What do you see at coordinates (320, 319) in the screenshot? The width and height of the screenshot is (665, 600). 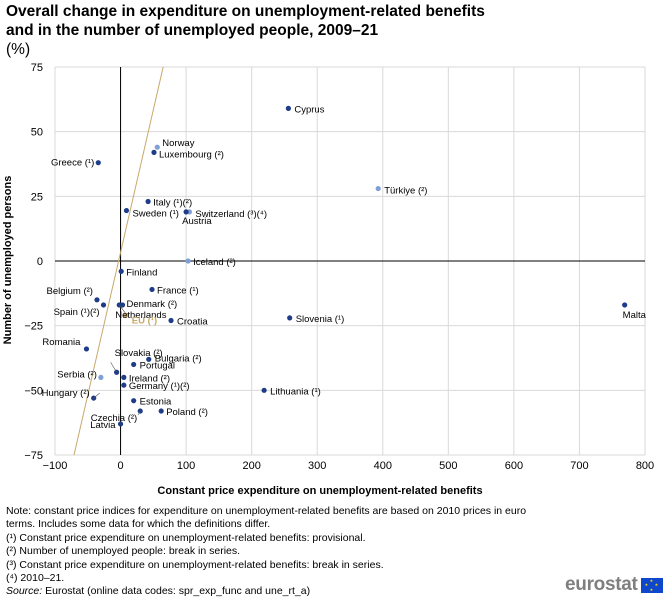 I see `point-label: Slovenia (¹)` at bounding box center [320, 319].